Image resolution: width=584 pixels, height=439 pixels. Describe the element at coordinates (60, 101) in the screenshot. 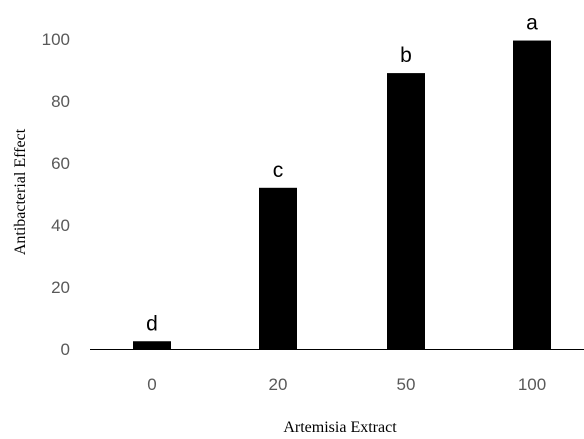

I see `y-tick-label: 80` at that location.